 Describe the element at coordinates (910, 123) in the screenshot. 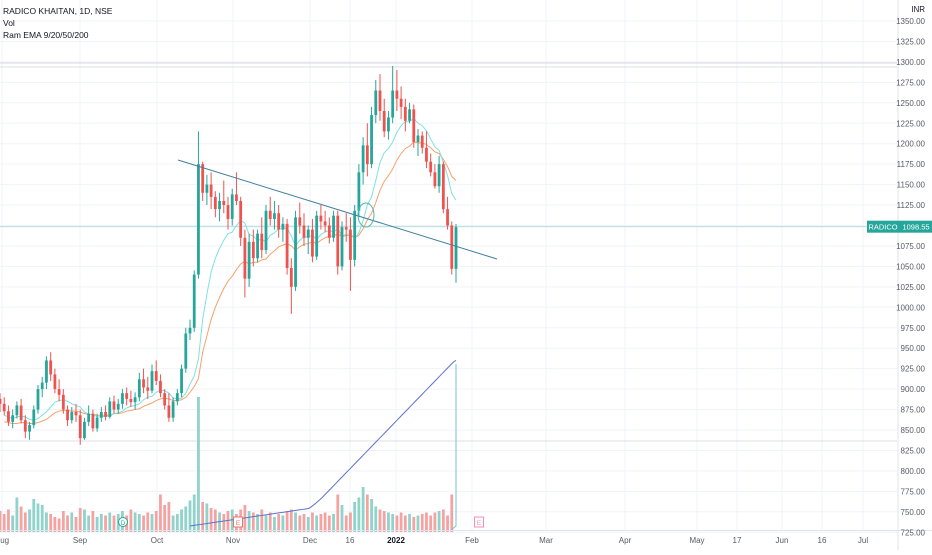

I see `price-axis-tick: 1225.00` at that location.